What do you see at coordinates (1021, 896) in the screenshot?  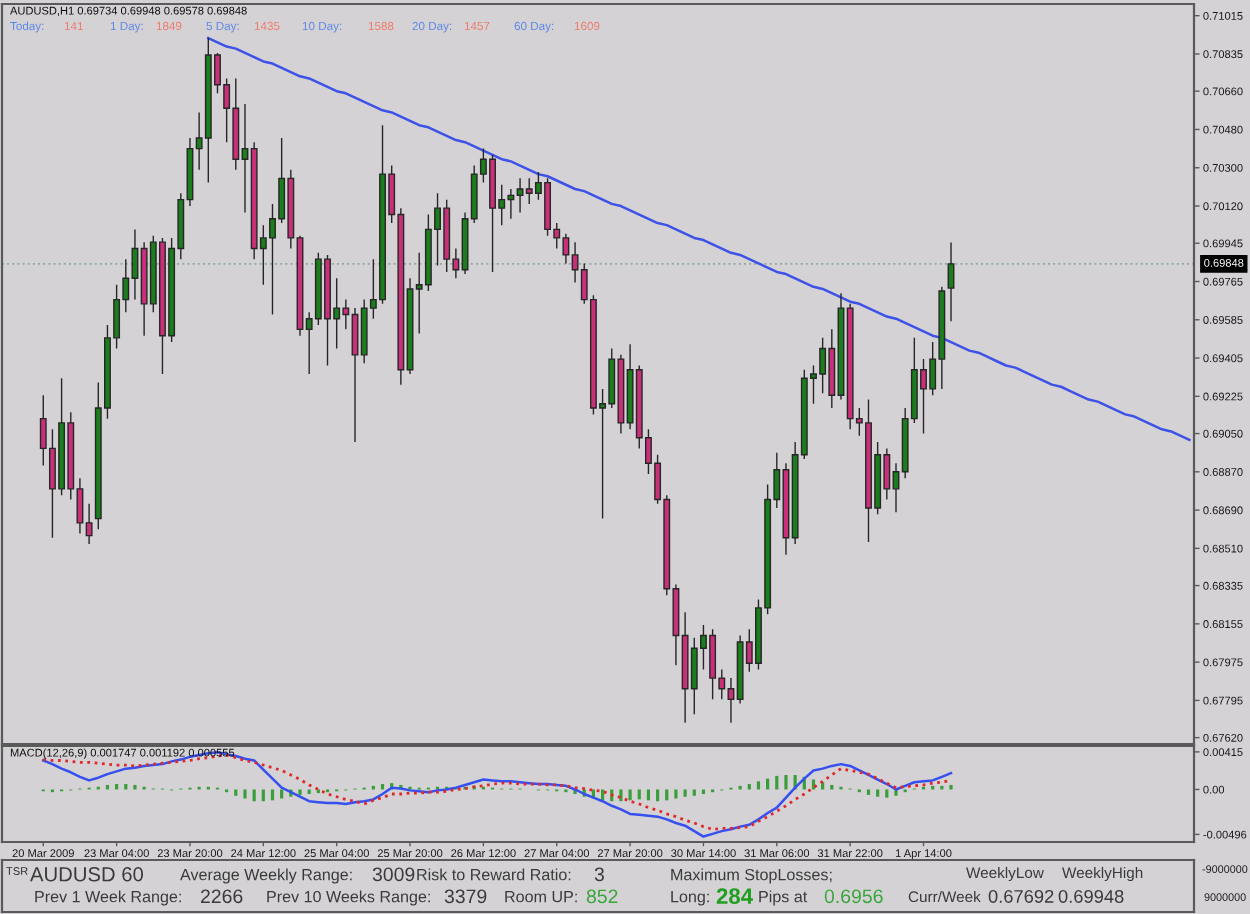 I see `text: 0.67692` at bounding box center [1021, 896].